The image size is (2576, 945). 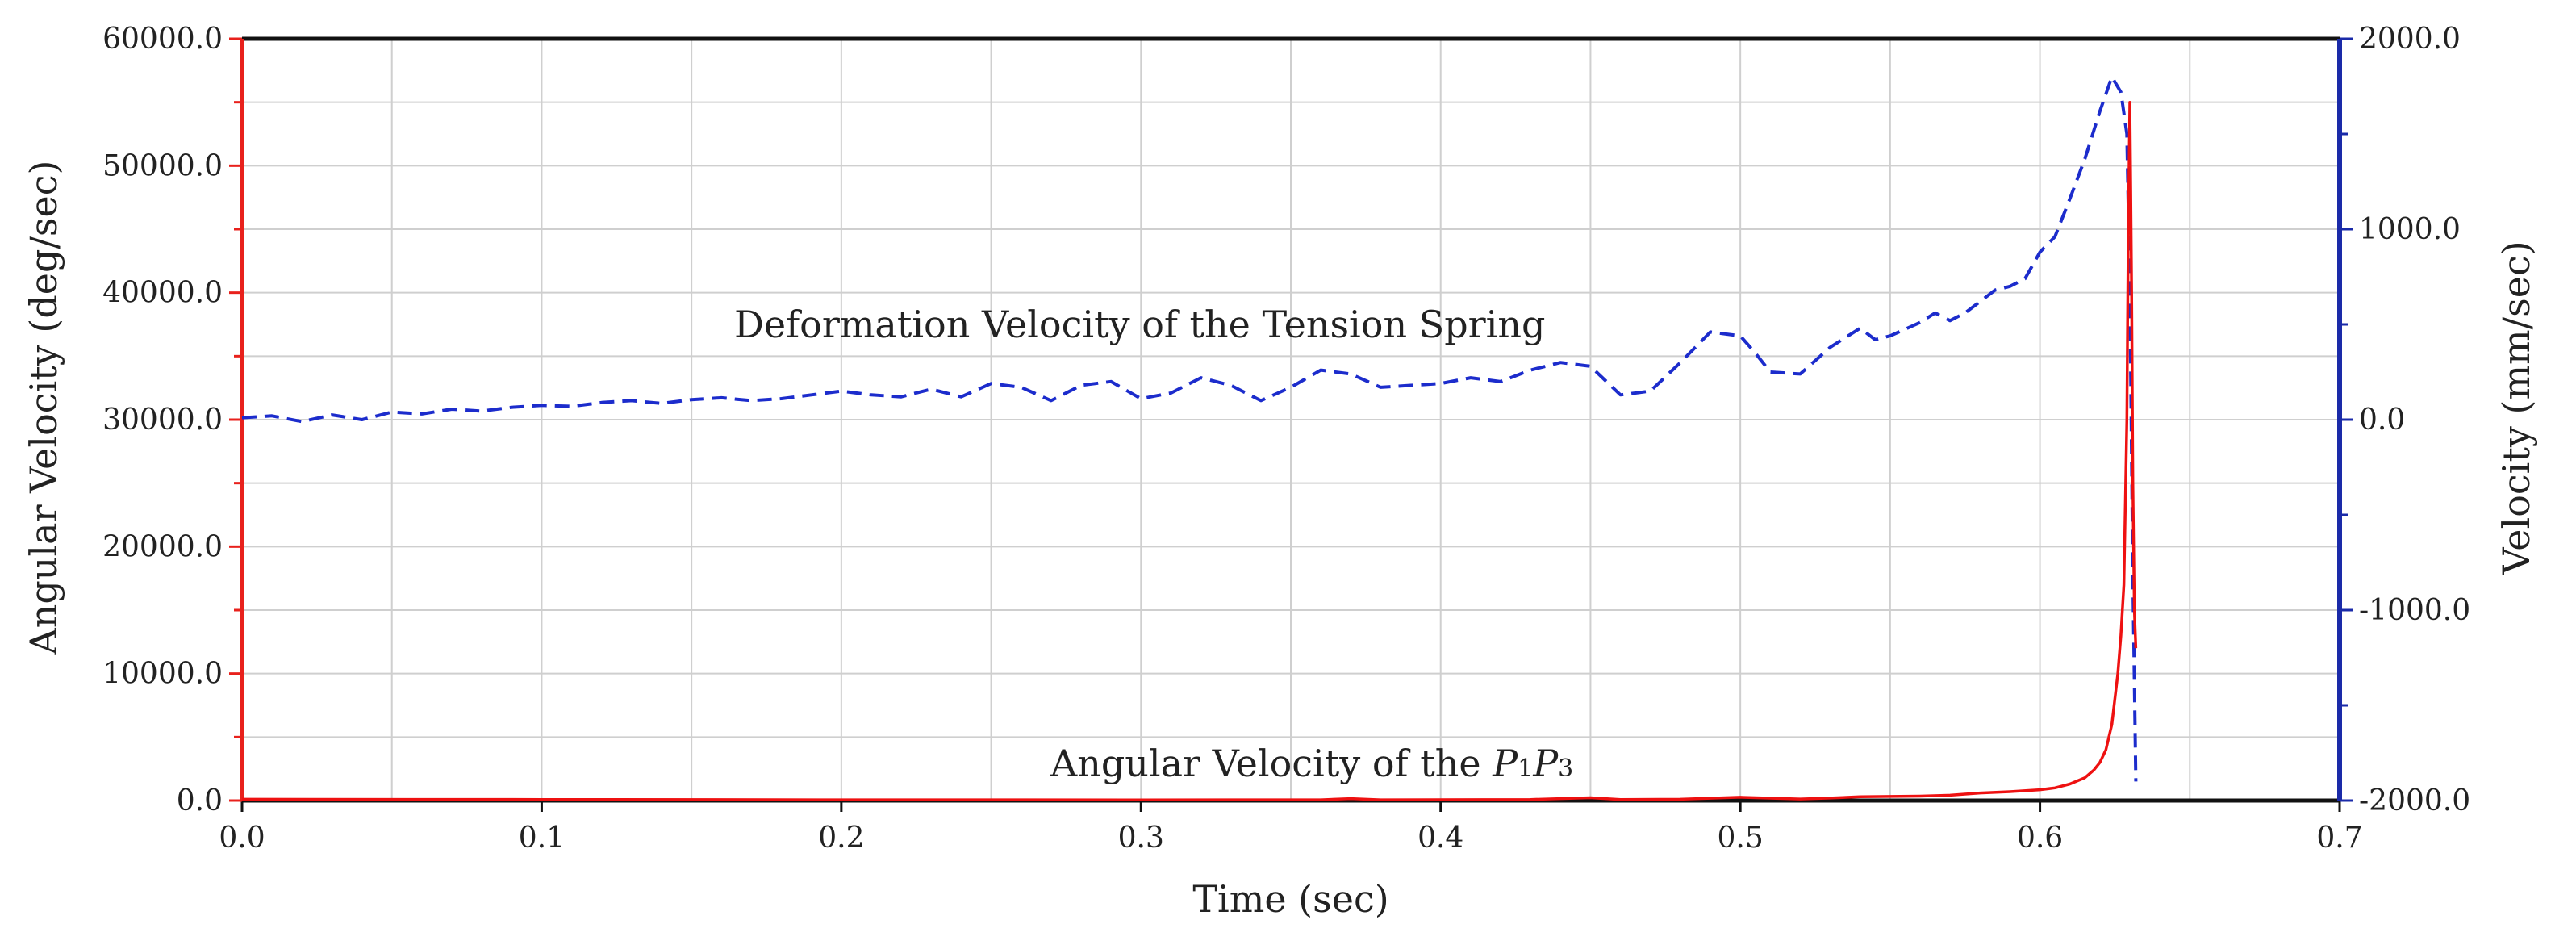 I want to click on y-left-tick-label: 10000.0, so click(x=162, y=674).